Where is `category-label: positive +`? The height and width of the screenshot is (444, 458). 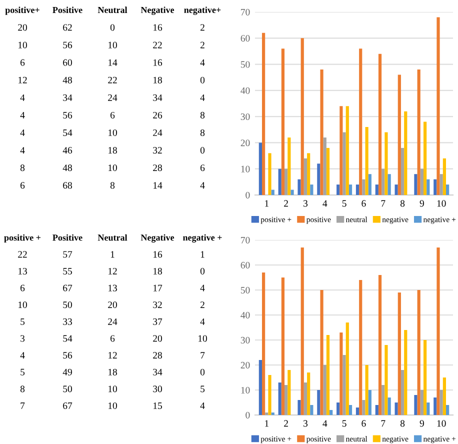 category-label: positive + is located at coordinates (22, 238).